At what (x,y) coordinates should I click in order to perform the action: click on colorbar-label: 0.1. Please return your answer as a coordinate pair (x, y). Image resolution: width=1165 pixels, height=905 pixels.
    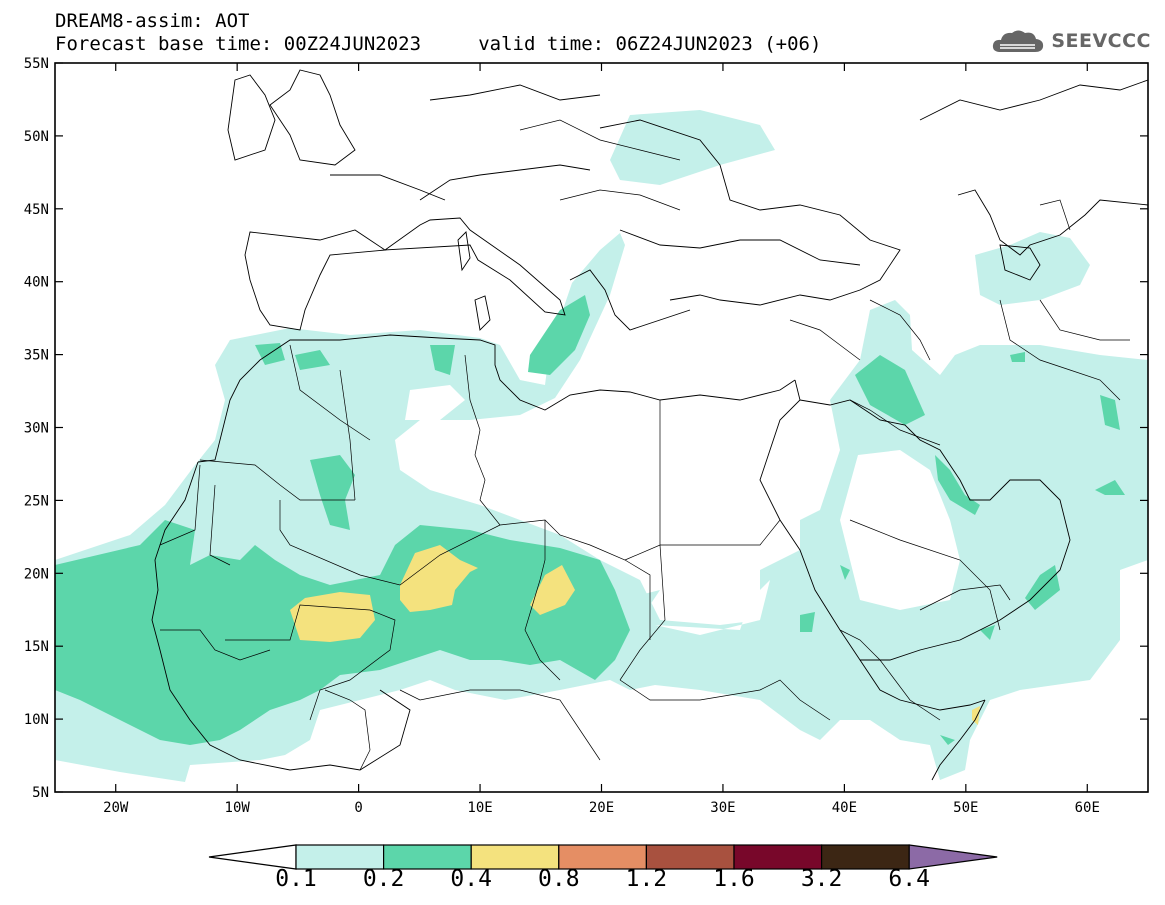
    Looking at the image, I should click on (296, 879).